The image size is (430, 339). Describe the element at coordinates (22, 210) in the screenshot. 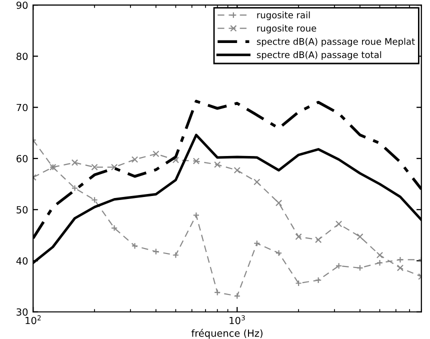

I see `y-tick-label: 50` at that location.